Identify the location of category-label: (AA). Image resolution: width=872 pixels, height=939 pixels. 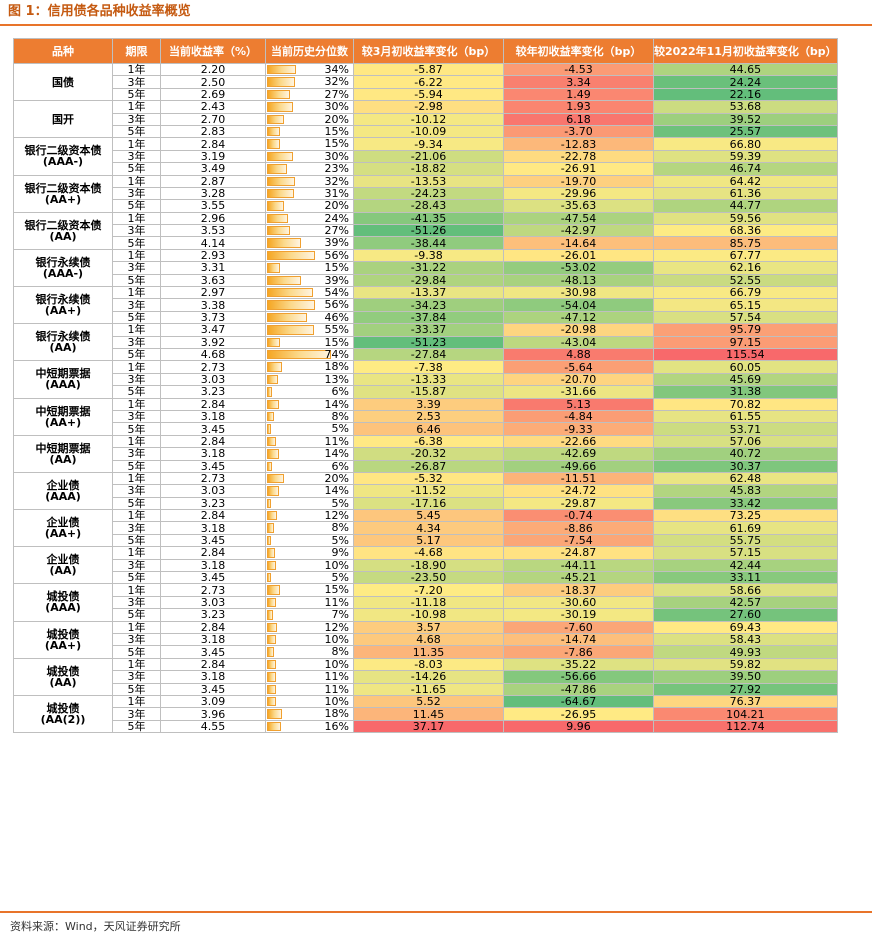
(63, 348).